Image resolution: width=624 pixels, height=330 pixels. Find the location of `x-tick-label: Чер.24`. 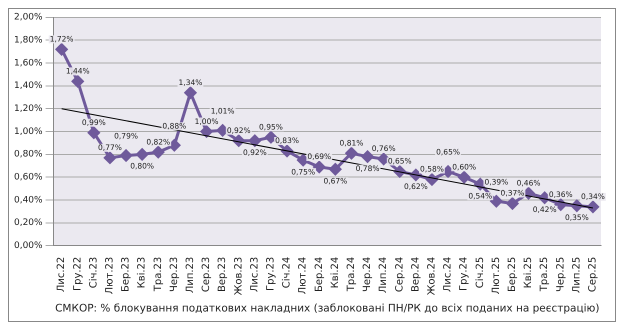

x-tick-label: Чер.24 is located at coordinates (368, 274).